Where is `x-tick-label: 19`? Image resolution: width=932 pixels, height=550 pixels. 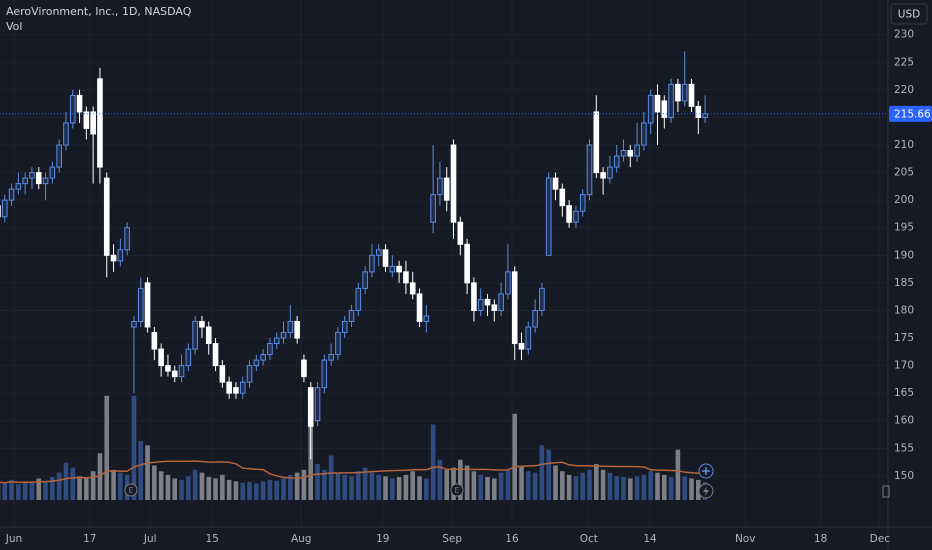 x-tick-label: 19 is located at coordinates (382, 539).